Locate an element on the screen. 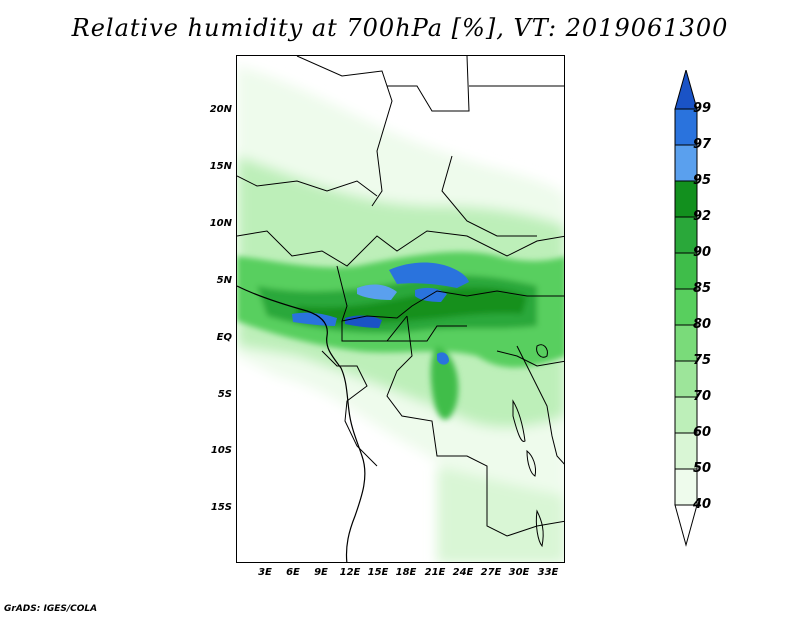 The width and height of the screenshot is (800, 618). colorbar-label-85: 85 is located at coordinates (702, 288).